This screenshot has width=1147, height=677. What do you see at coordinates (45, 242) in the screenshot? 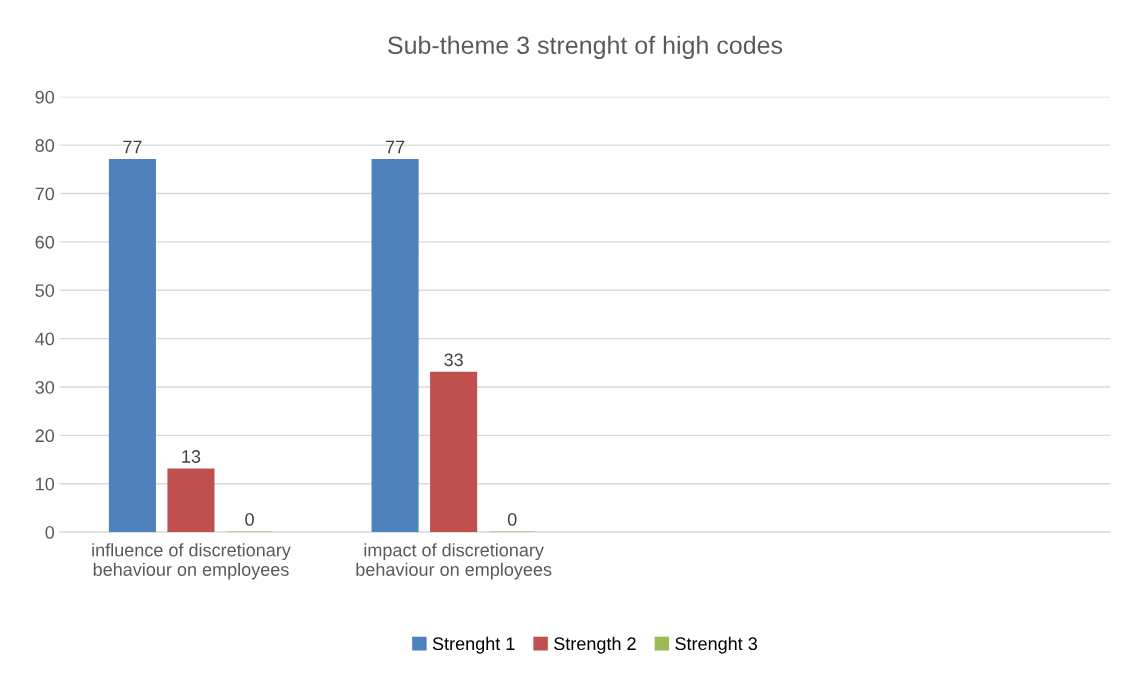
I see `y-tick-label: 60` at bounding box center [45, 242].